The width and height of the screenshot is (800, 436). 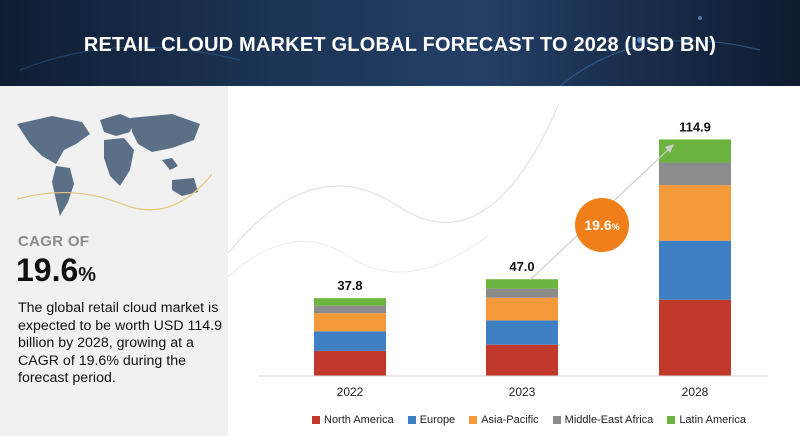 I want to click on world-map-icon, so click(x=114, y=165).